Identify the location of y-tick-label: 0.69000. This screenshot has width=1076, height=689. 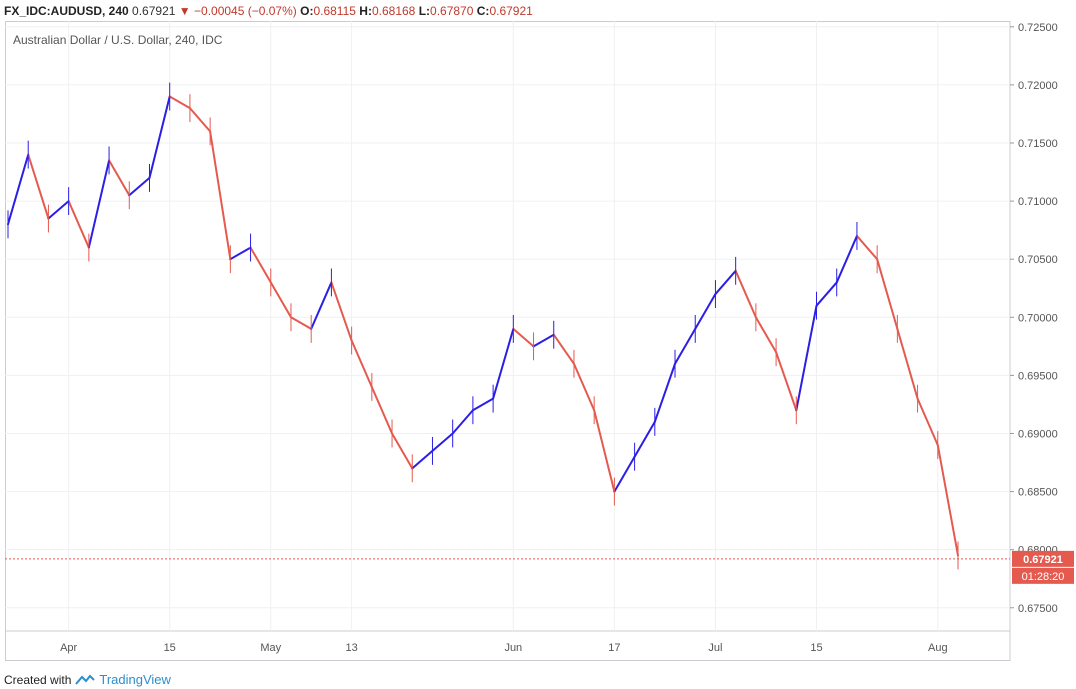
(1038, 434).